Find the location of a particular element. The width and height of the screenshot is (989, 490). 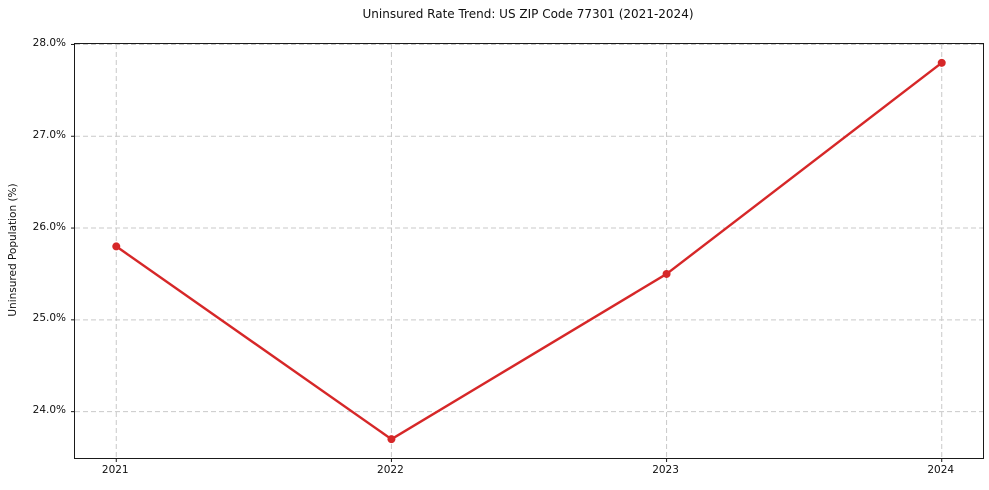

y-tick-label: 24.0% is located at coordinates (49, 410).